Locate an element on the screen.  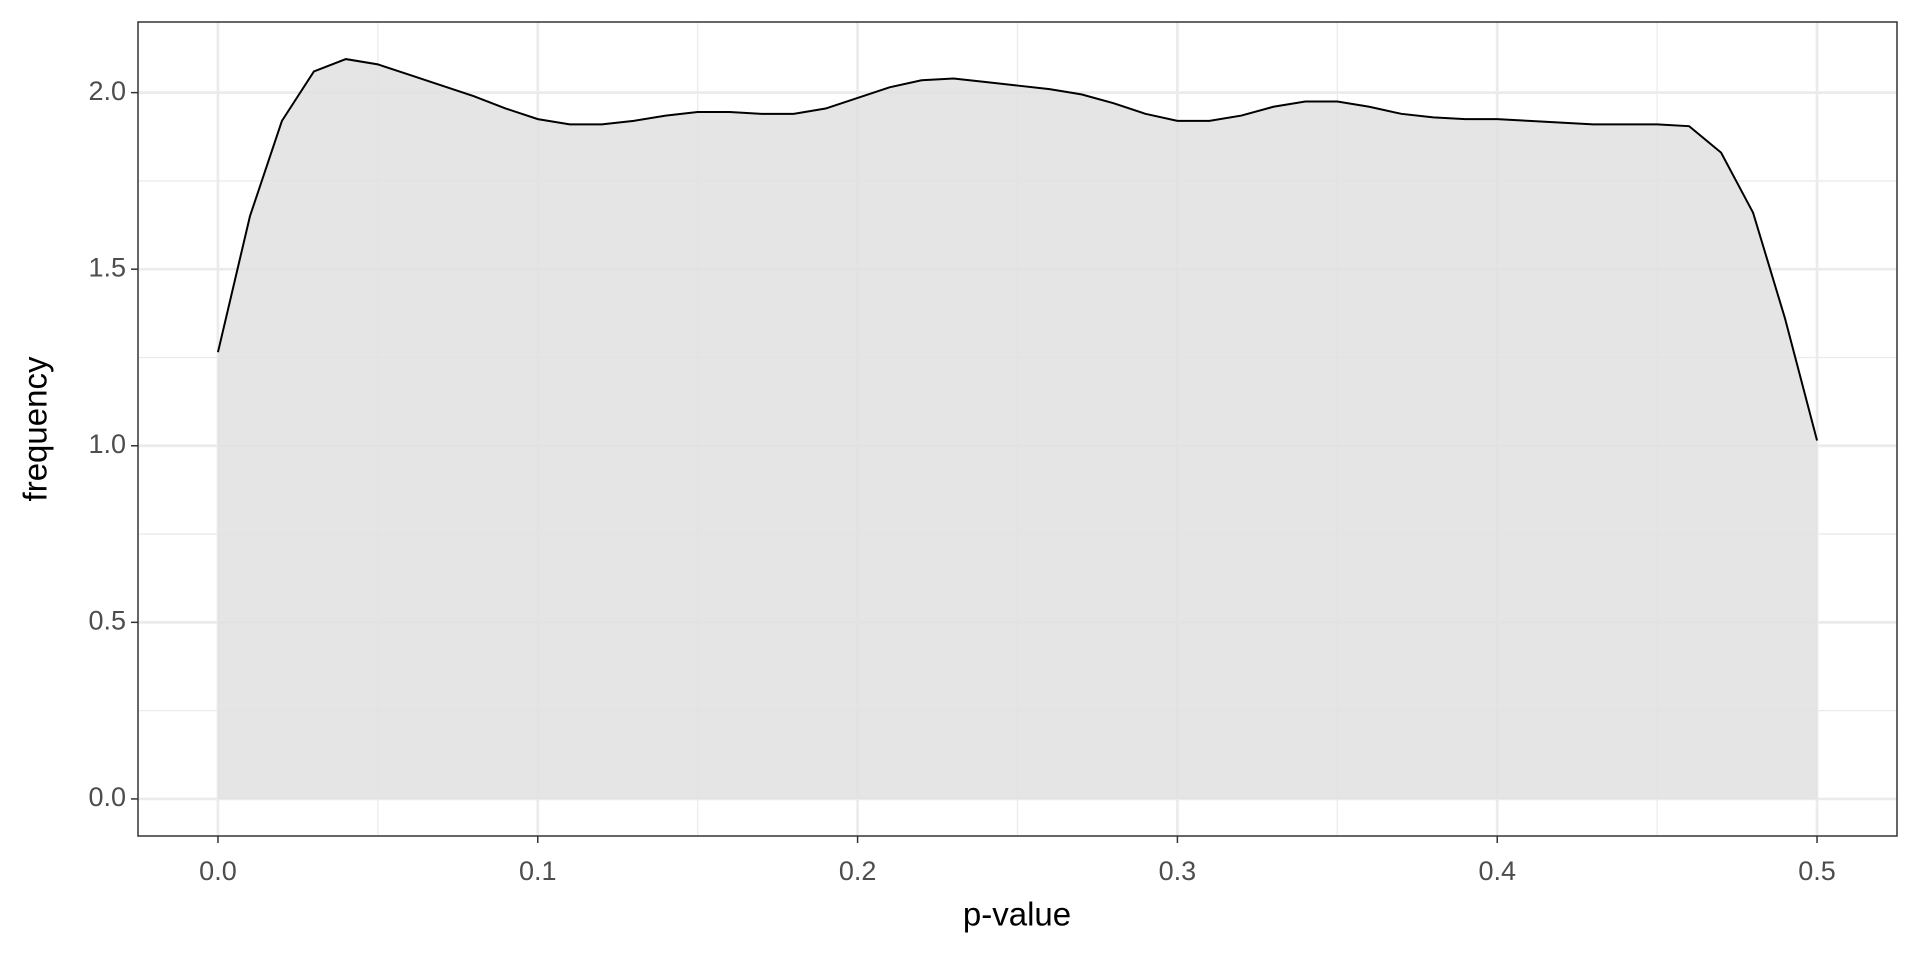
x-axis-title: p-value is located at coordinates (1017, 914).